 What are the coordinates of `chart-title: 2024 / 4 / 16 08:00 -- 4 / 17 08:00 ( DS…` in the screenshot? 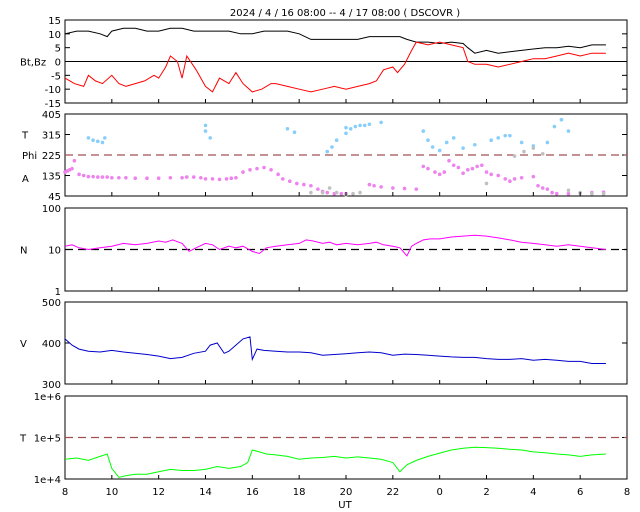 It's located at (345, 13).